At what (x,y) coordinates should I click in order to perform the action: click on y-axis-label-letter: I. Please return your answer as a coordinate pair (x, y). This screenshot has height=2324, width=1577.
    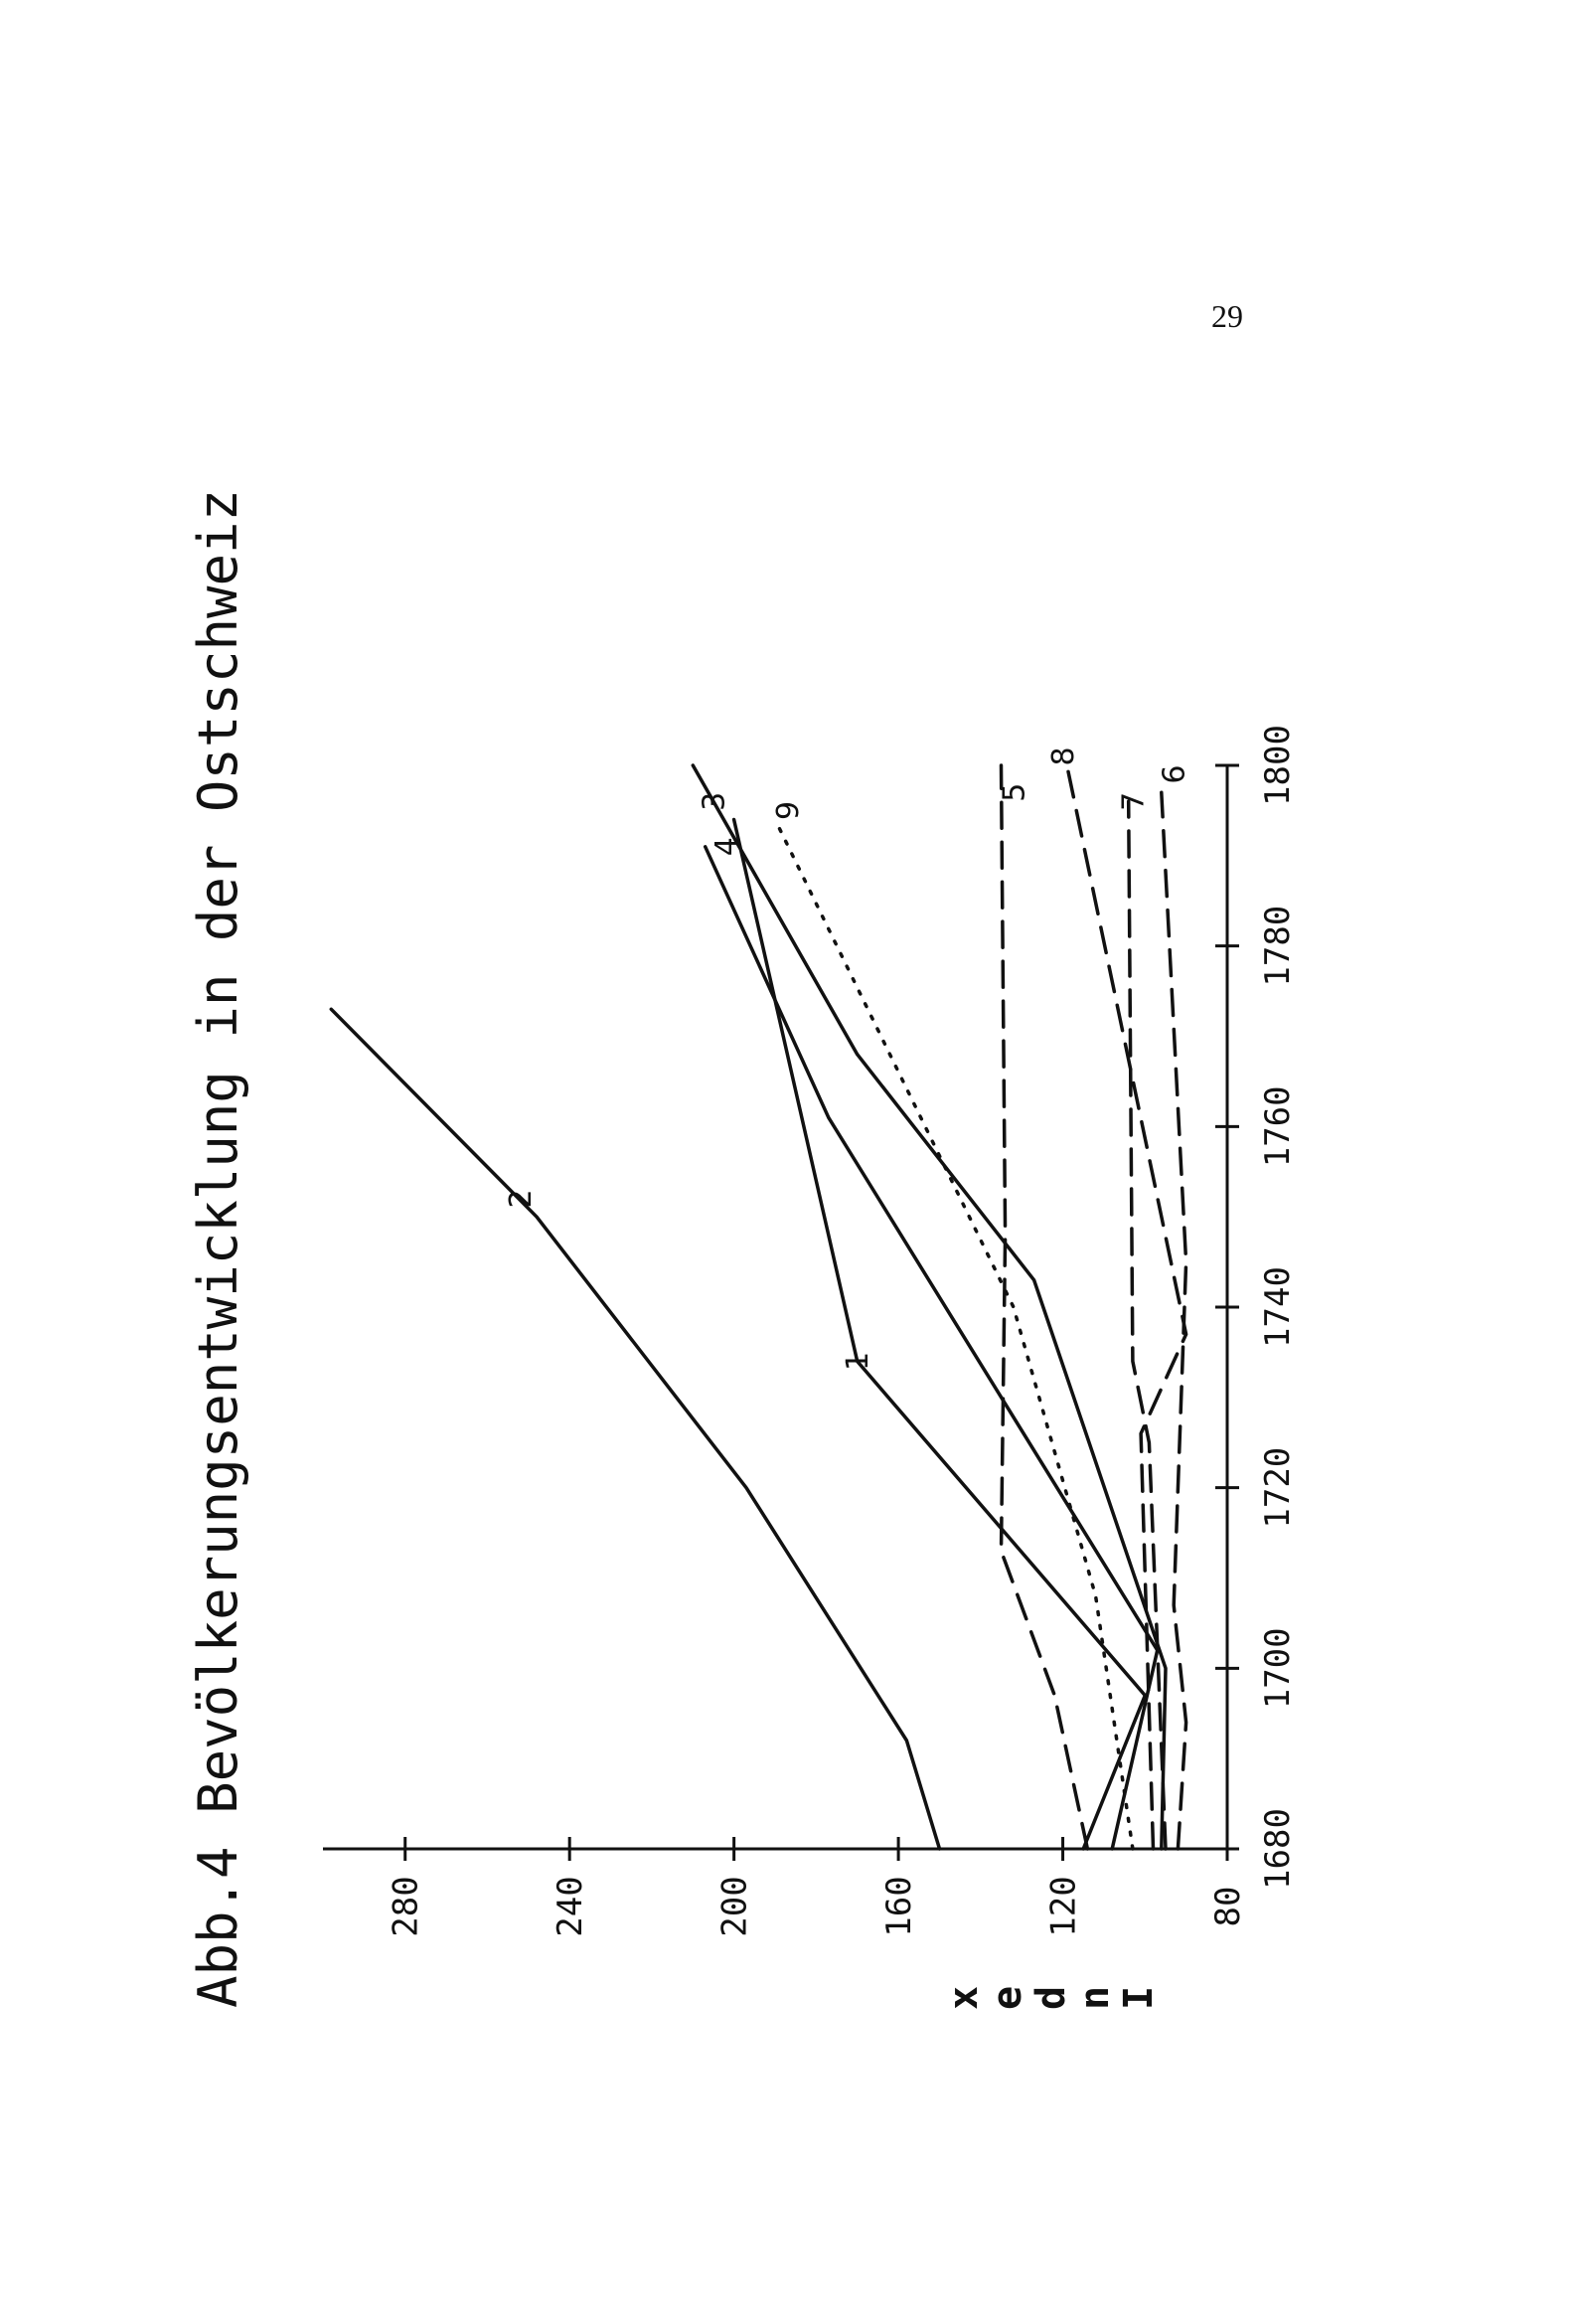
    Looking at the image, I should click on (1139, 1998).